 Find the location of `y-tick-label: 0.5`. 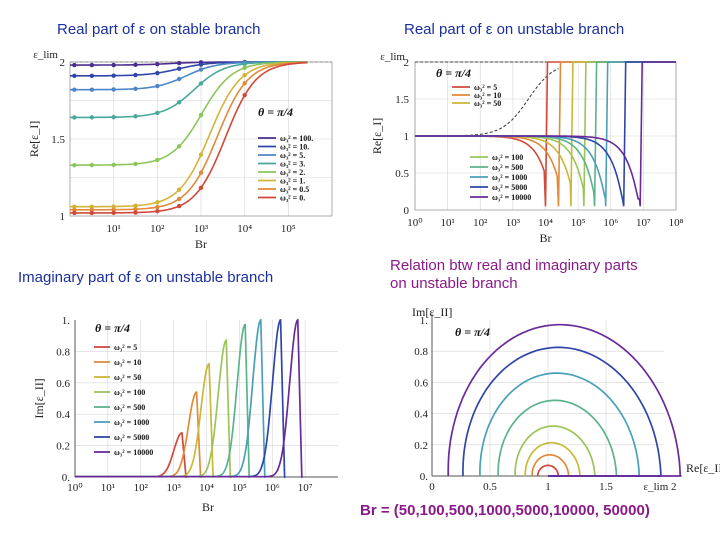

y-tick-label: 0.5 is located at coordinates (402, 174).